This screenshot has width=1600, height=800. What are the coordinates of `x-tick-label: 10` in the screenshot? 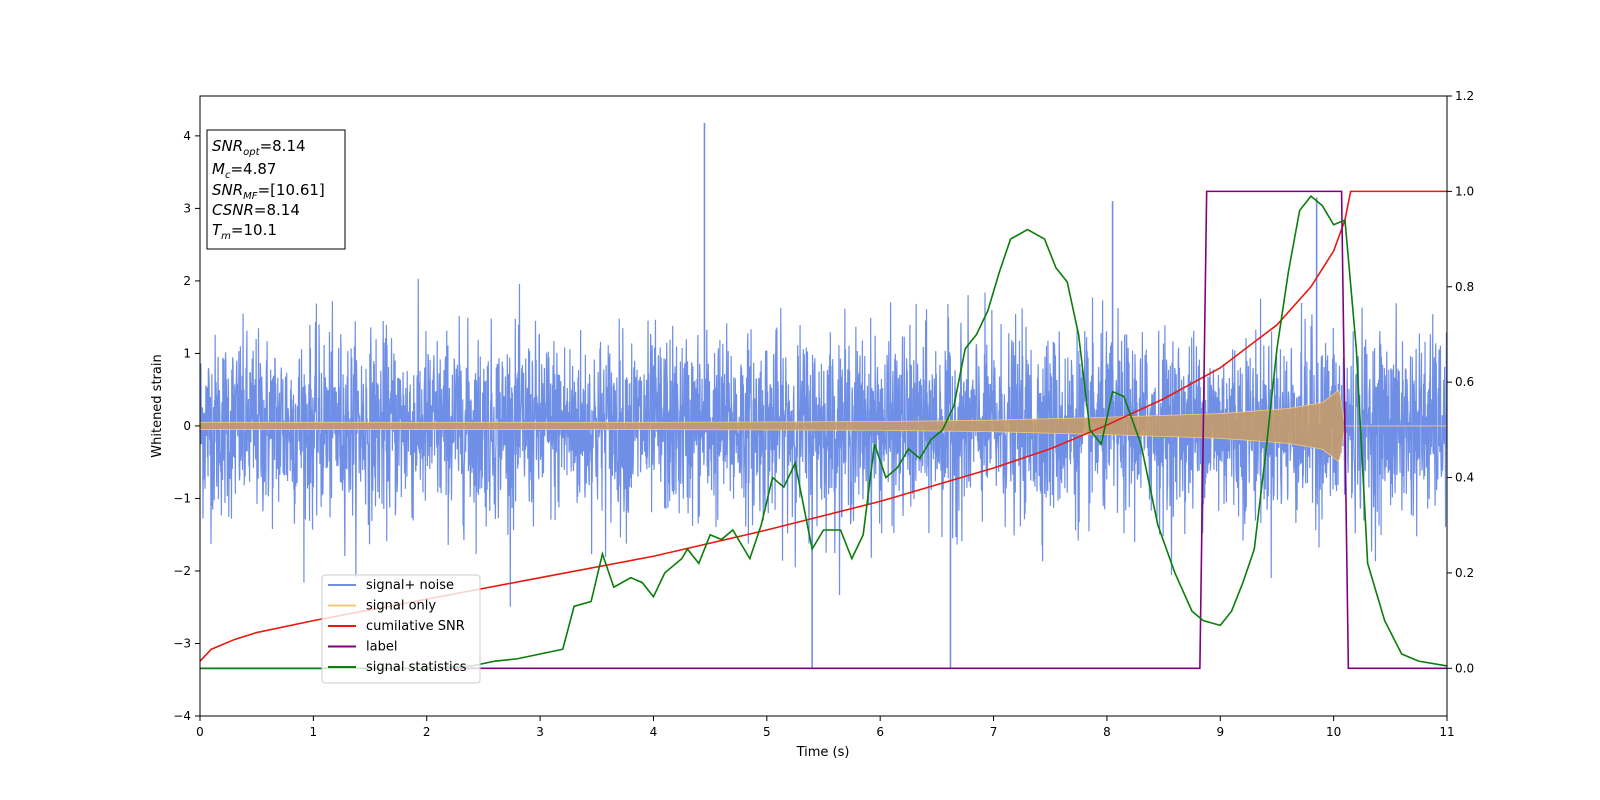 It's located at (1333, 732).